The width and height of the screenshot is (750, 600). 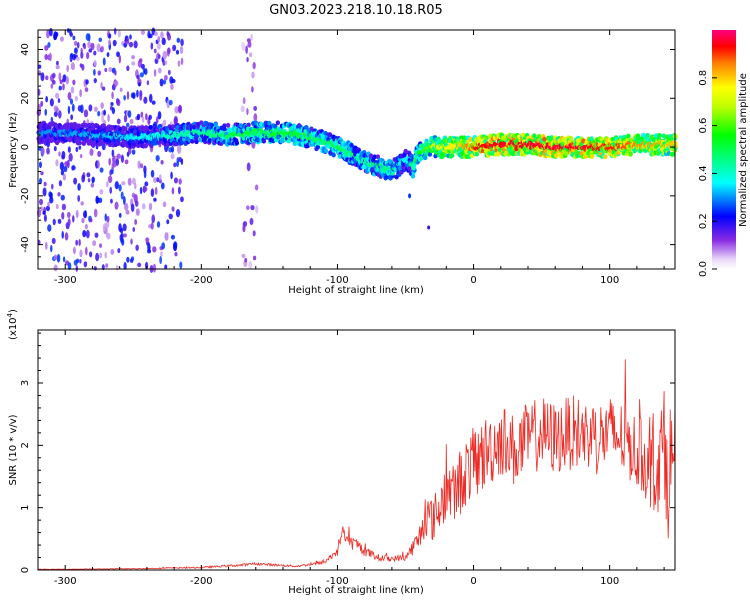 I want to click on x-tick-label: 0, so click(x=473, y=581).